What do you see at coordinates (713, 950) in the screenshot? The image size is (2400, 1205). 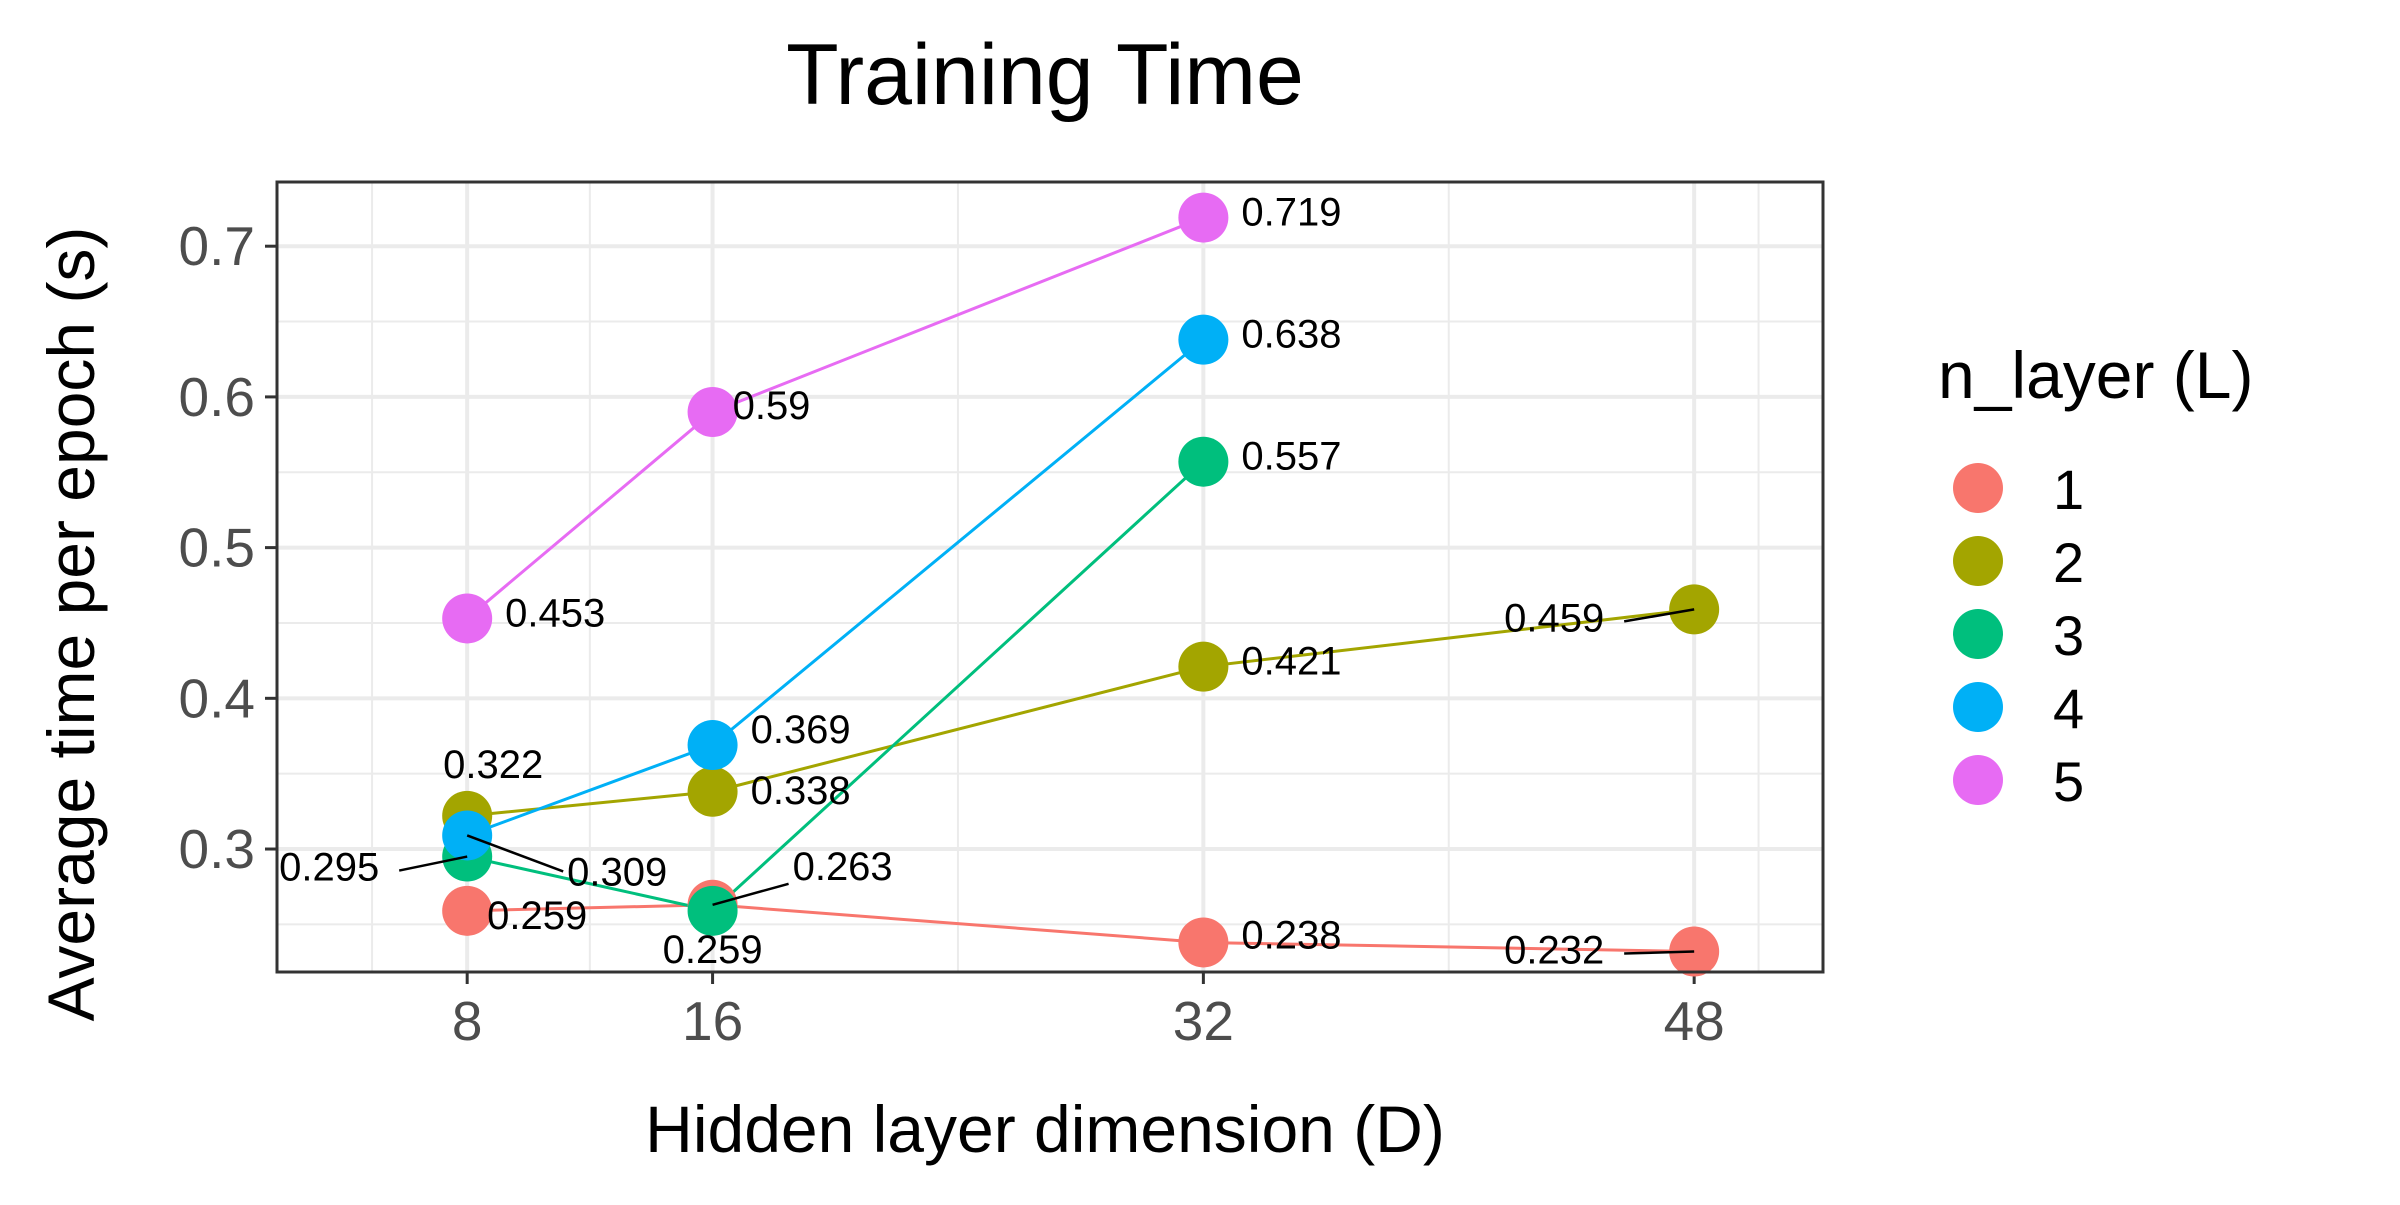 I see `data-label-3: 0.259` at bounding box center [713, 950].